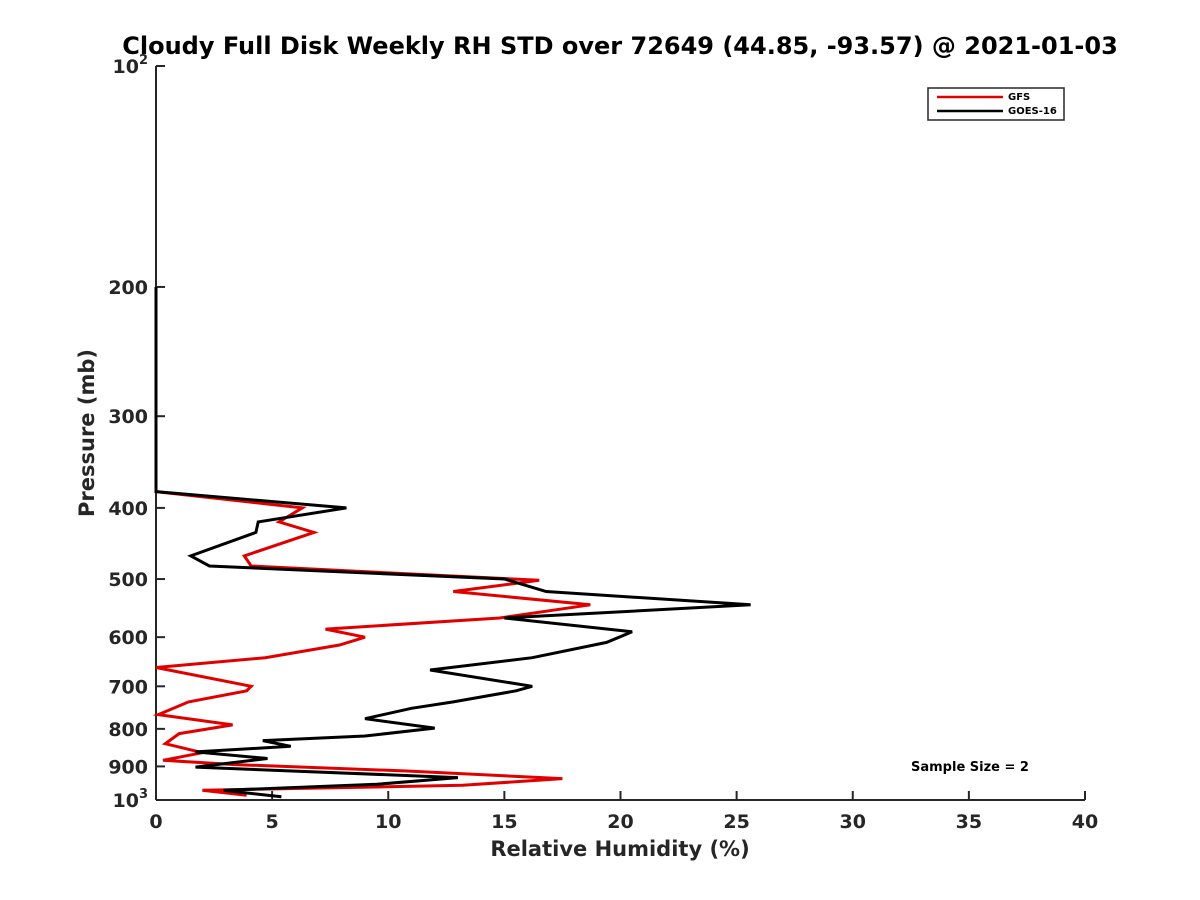 Image resolution: width=1200 pixels, height=900 pixels. I want to click on y-tick-label: 10³, so click(131, 799).